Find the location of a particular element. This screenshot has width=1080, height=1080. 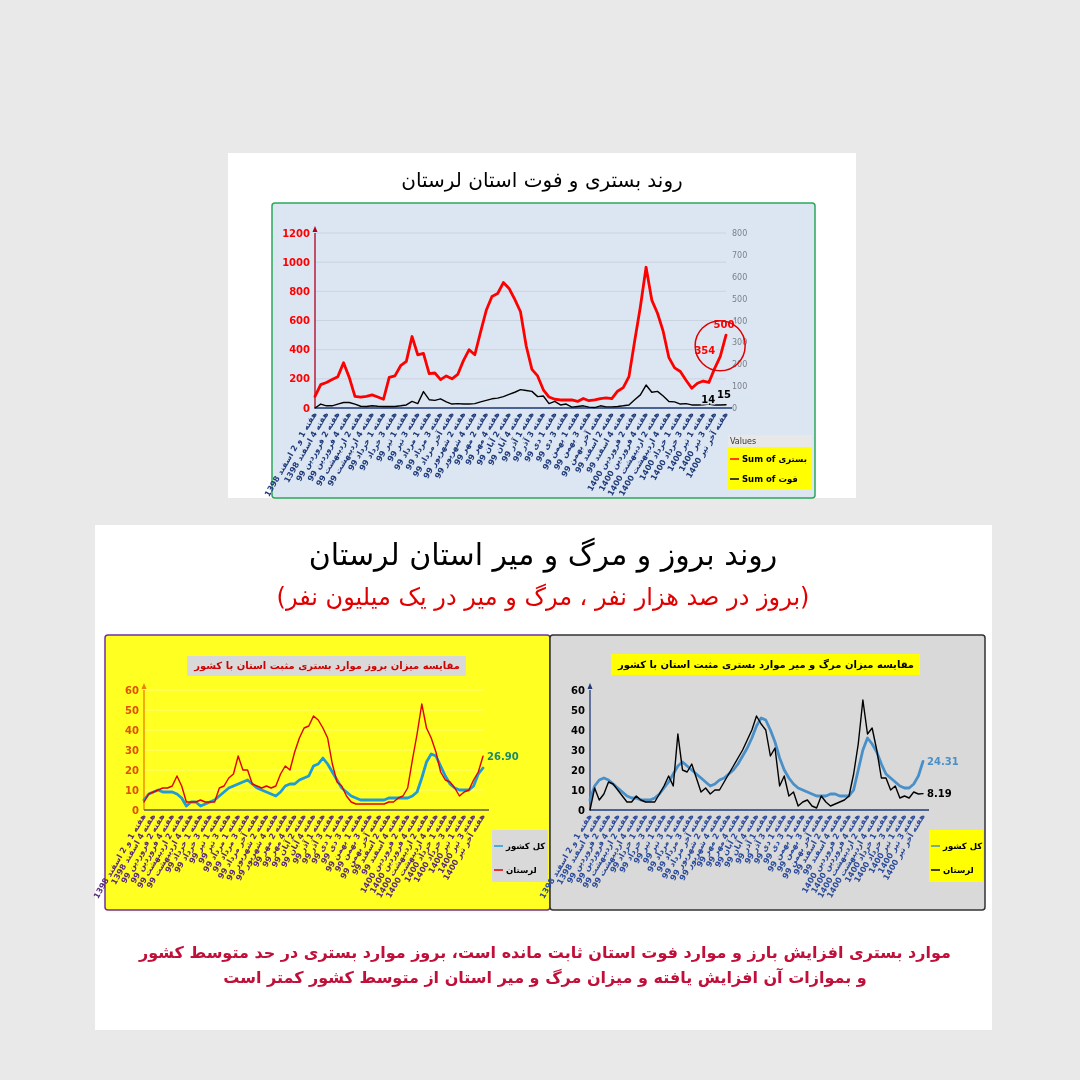

data-label: 24.31 is located at coordinates (943, 761).